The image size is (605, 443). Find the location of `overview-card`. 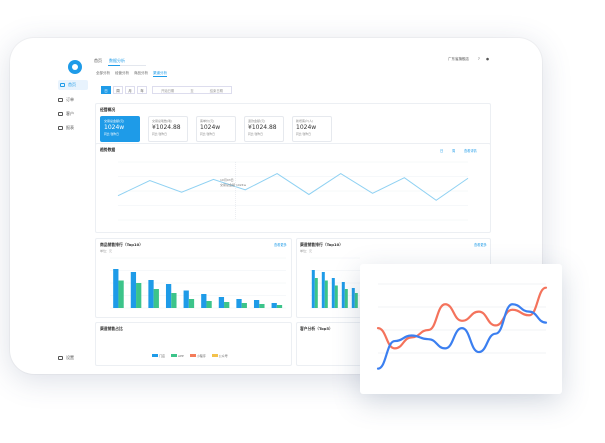

overview-card is located at coordinates (293, 125).